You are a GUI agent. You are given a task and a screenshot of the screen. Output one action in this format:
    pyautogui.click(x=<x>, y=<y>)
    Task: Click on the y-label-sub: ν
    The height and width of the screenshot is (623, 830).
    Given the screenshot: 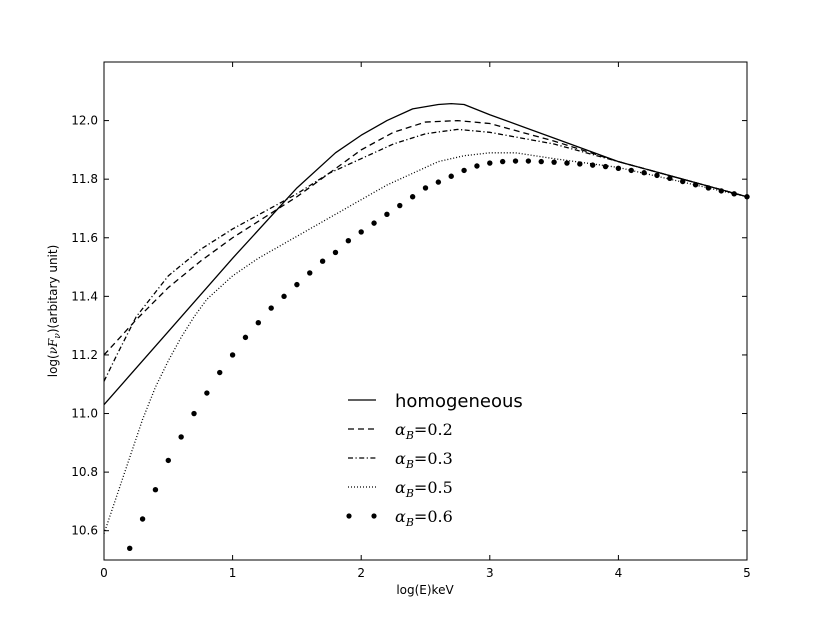 What is the action you would take?
    pyautogui.click(x=58, y=336)
    